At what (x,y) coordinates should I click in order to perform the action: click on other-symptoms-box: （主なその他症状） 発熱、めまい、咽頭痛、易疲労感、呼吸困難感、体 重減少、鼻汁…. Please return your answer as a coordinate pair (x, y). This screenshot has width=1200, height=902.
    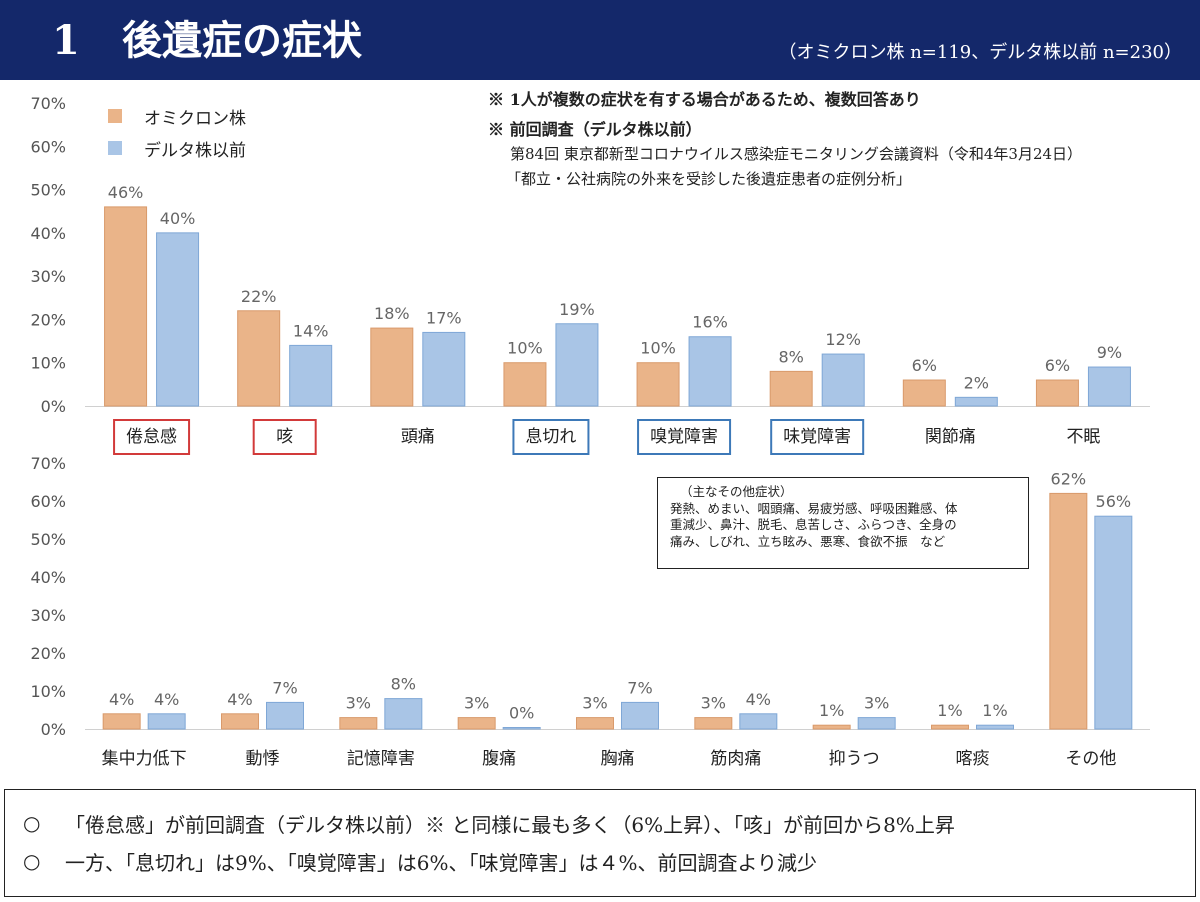
    Looking at the image, I should click on (843, 523).